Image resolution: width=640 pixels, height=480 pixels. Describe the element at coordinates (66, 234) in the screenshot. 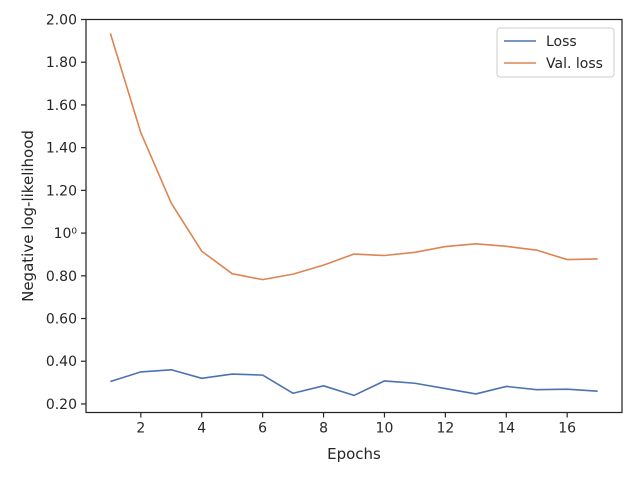

I see `y-tick-label: 10⁰` at that location.